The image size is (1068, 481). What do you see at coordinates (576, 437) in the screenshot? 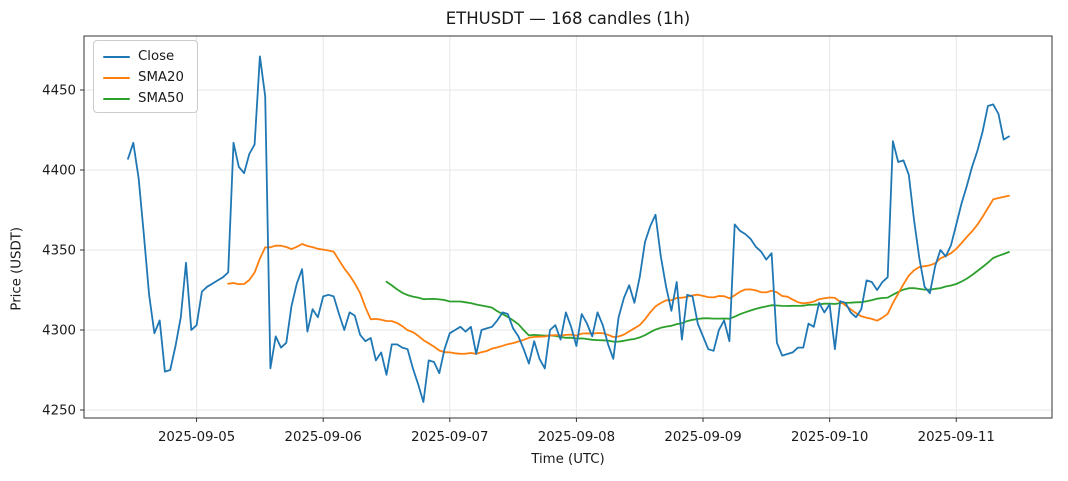
I see `x-tick-label: 2025-09-08` at bounding box center [576, 437].